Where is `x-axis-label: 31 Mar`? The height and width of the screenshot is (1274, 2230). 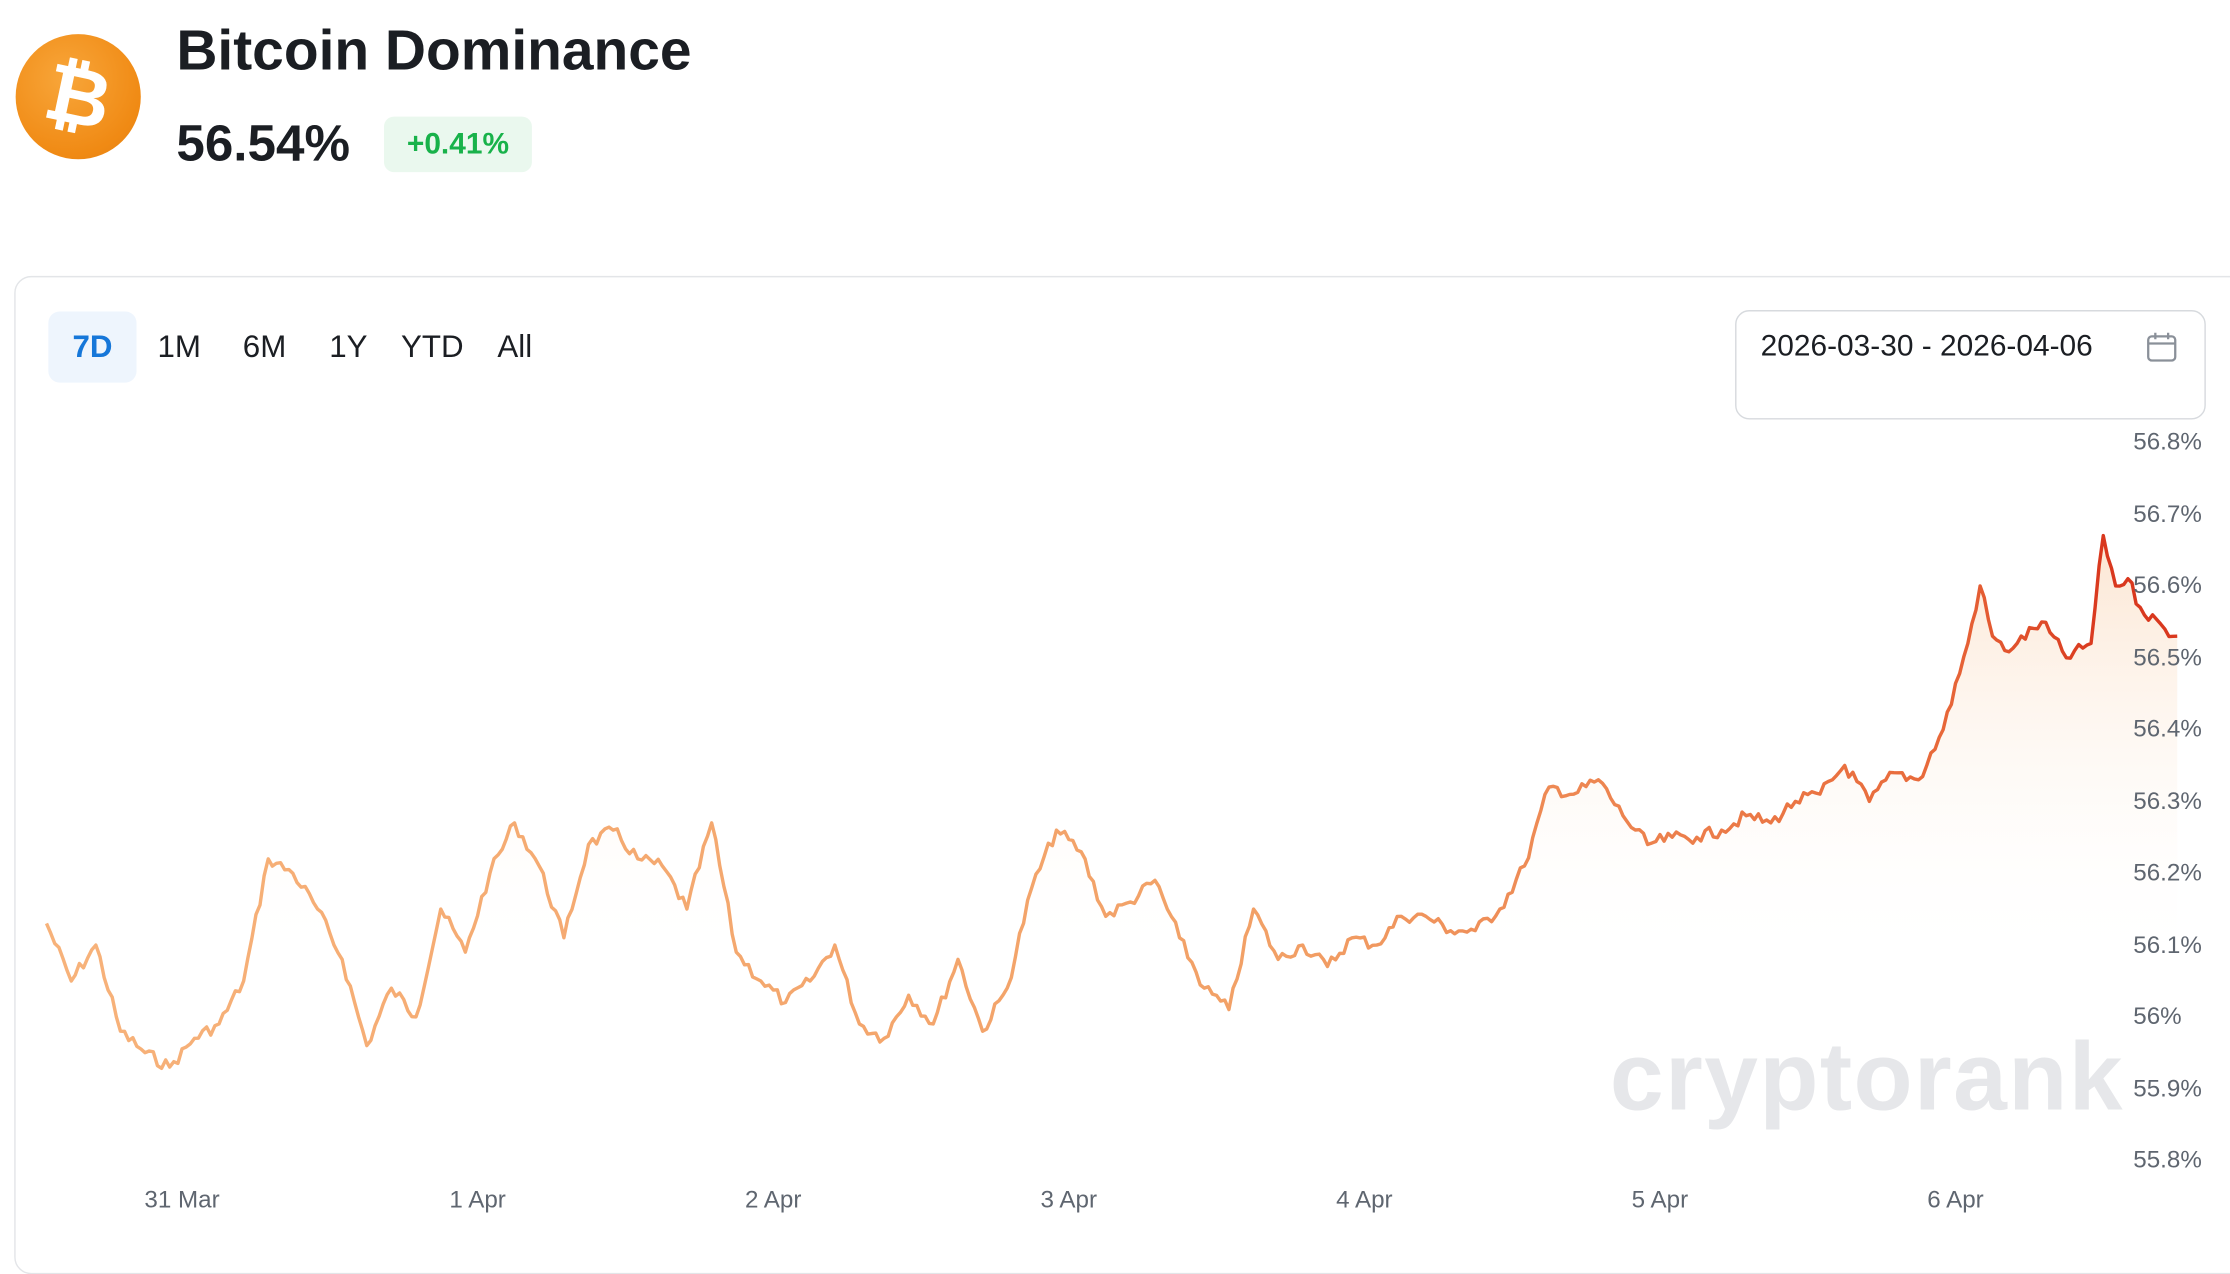
x-axis-label: 31 Mar is located at coordinates (182, 1200).